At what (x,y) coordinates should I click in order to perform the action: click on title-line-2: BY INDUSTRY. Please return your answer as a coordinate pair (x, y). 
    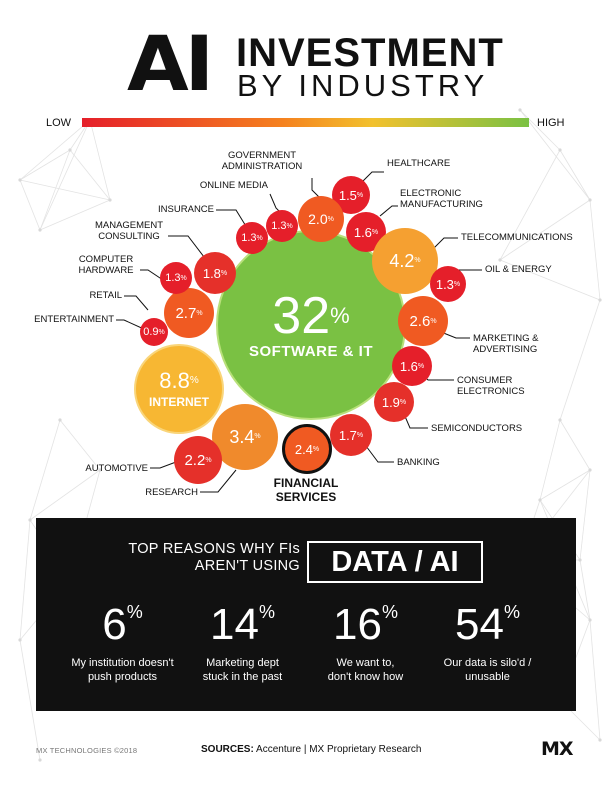
    Looking at the image, I should click on (363, 85).